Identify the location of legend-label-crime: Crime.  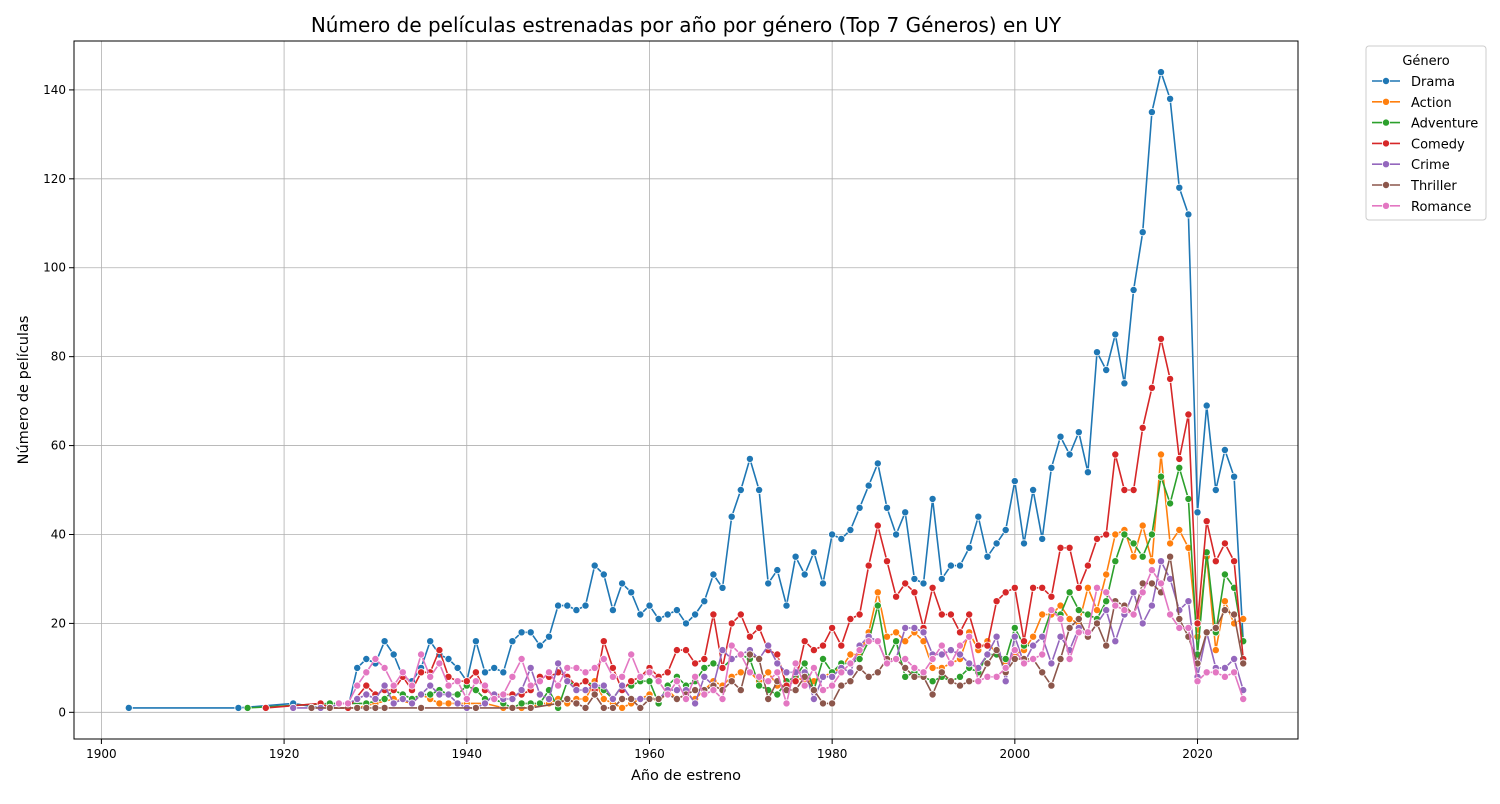
(1430, 165).